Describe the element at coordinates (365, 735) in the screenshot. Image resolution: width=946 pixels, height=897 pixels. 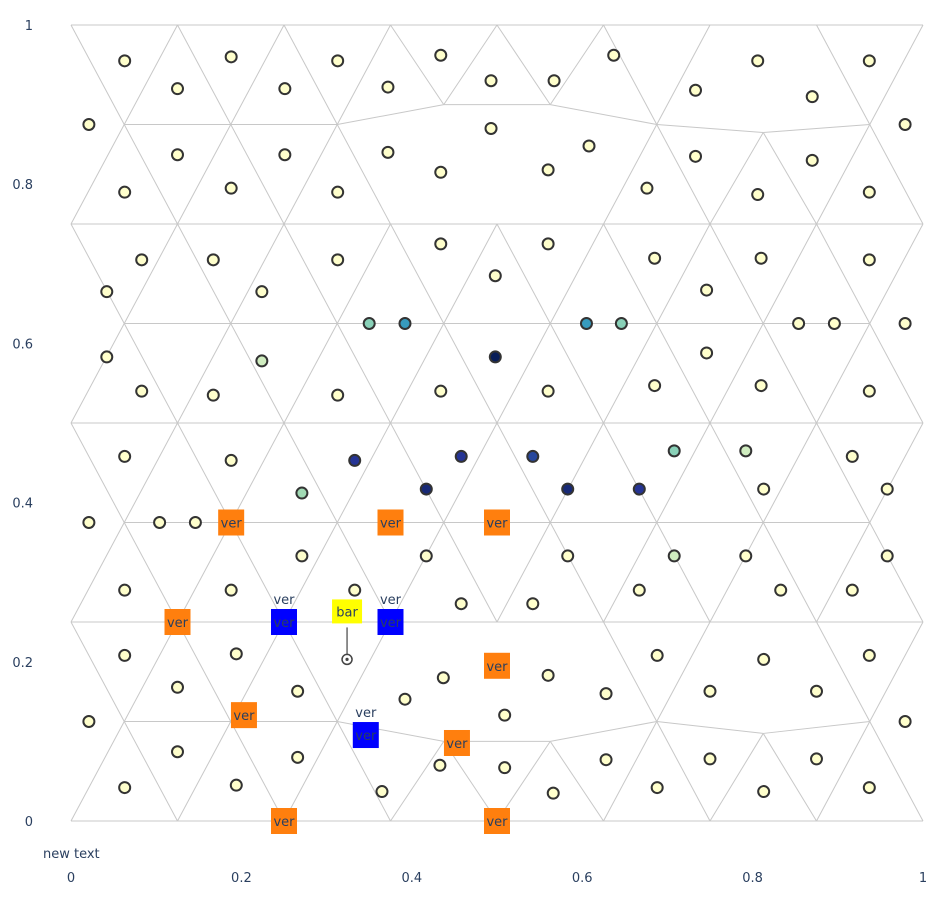
I see `blue-vertex-marker` at that location.